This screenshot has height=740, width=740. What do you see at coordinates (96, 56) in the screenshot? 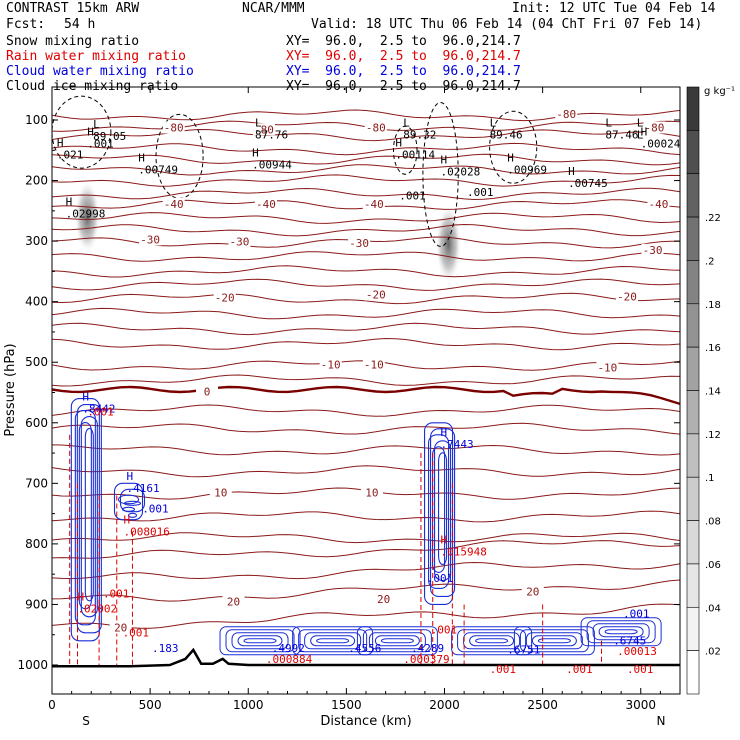
I see `field-name-rain: Rain water mixing ratio` at bounding box center [96, 56].